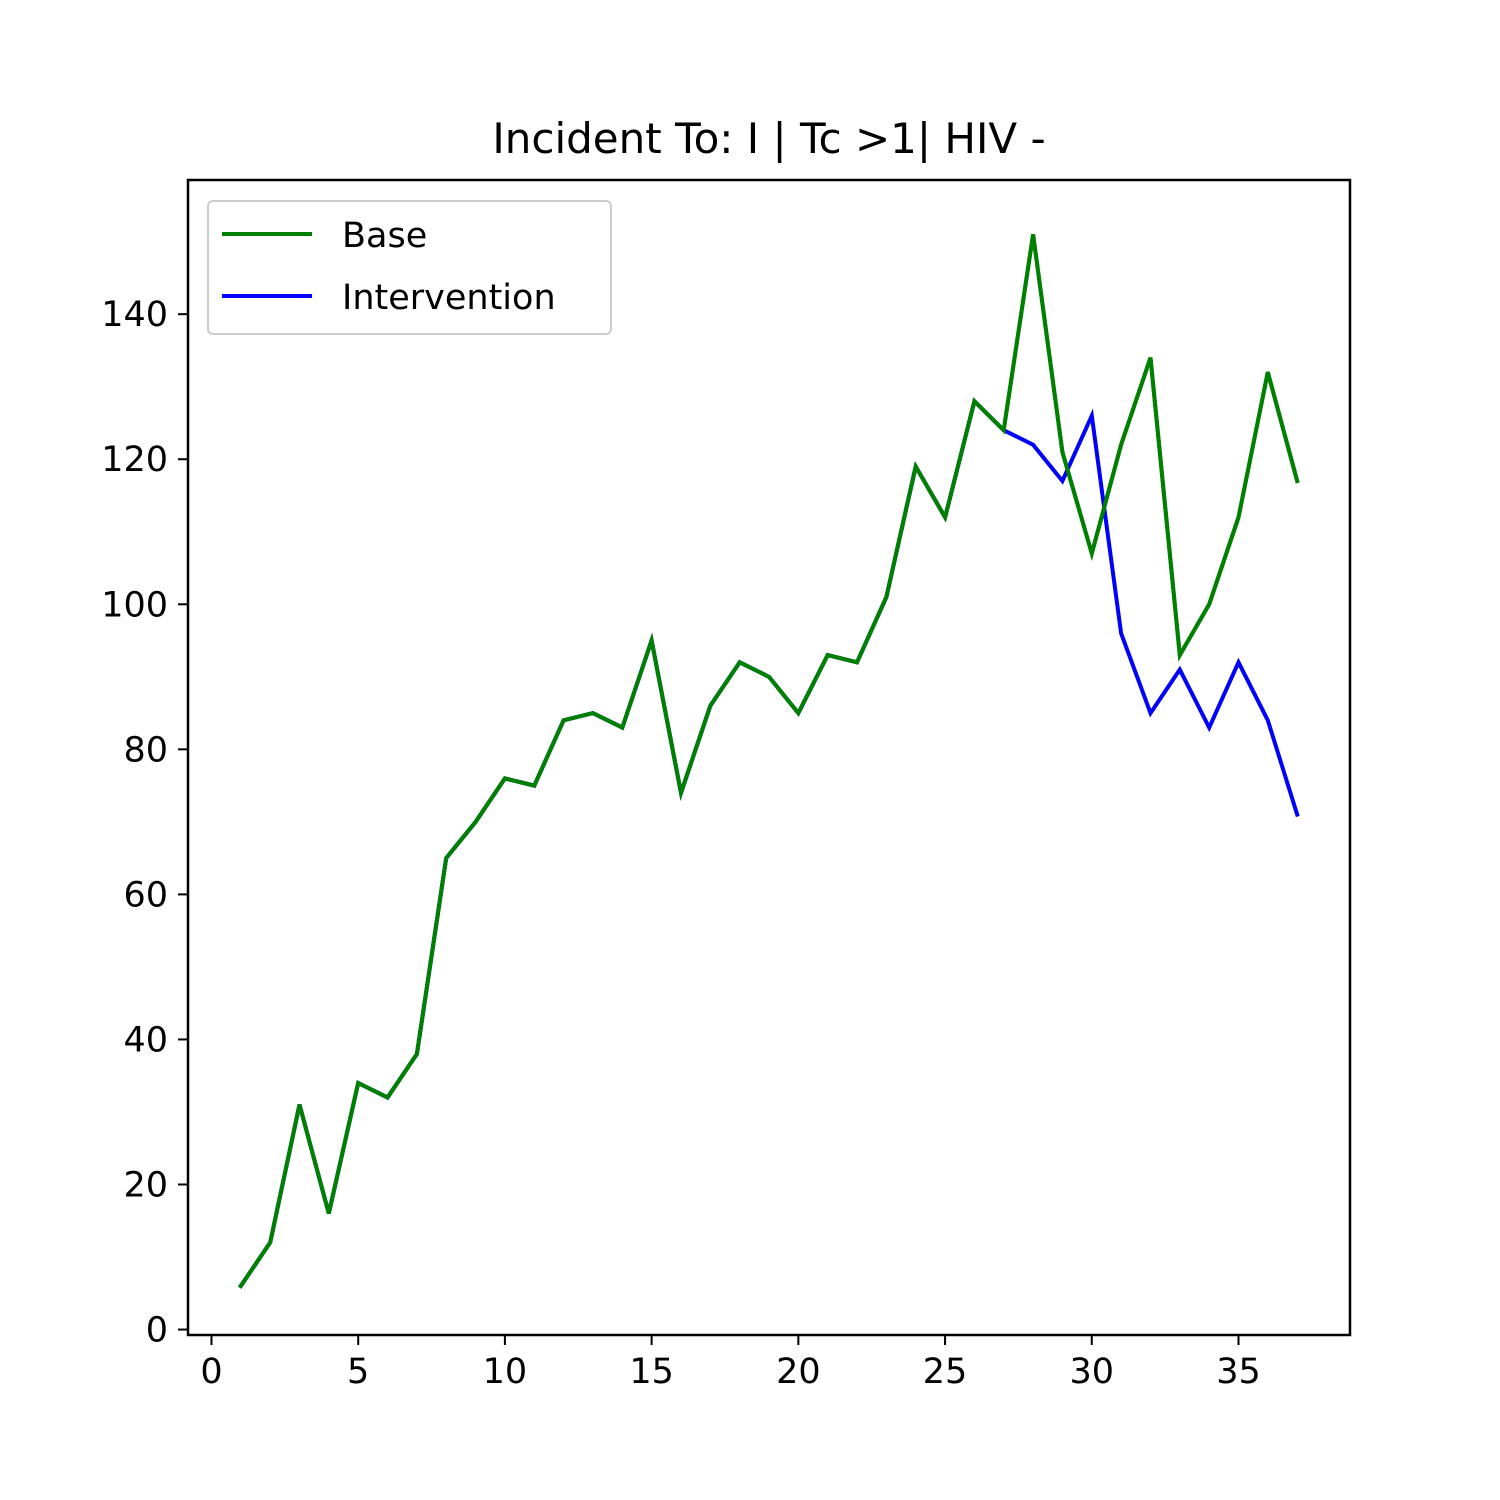 Image resolution: width=1500 pixels, height=1500 pixels. I want to click on x-tick-label: 25, so click(945, 1372).